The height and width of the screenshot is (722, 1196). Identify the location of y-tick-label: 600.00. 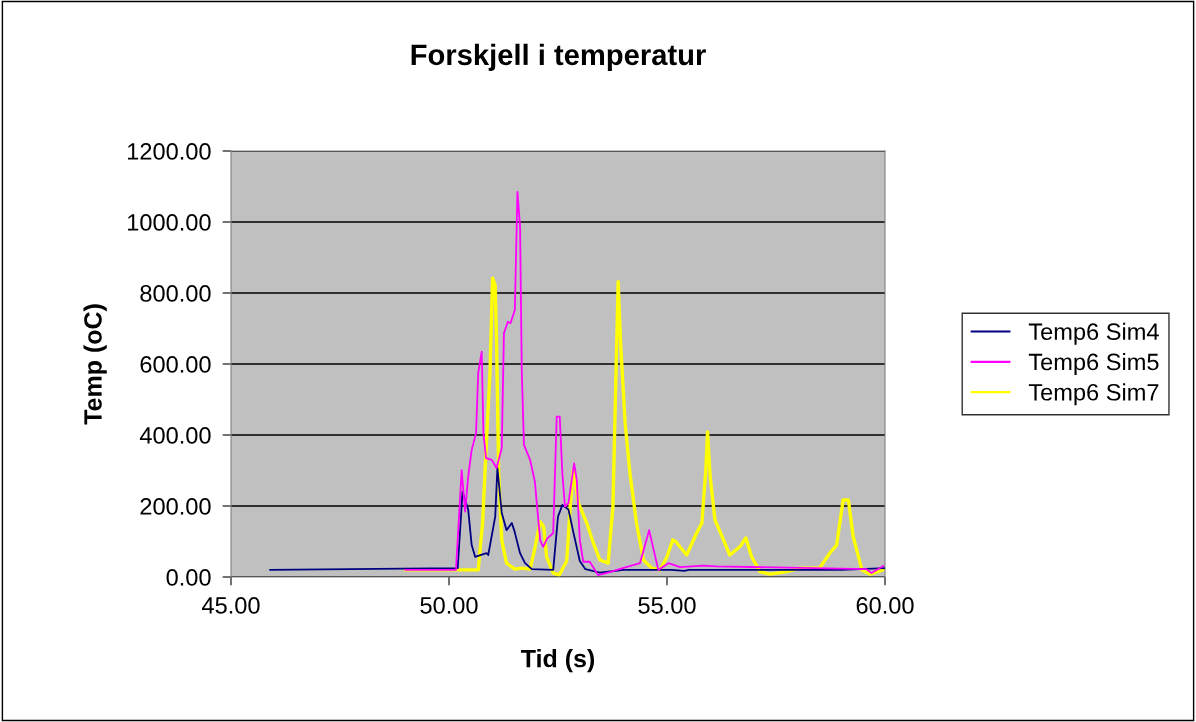
(175, 364).